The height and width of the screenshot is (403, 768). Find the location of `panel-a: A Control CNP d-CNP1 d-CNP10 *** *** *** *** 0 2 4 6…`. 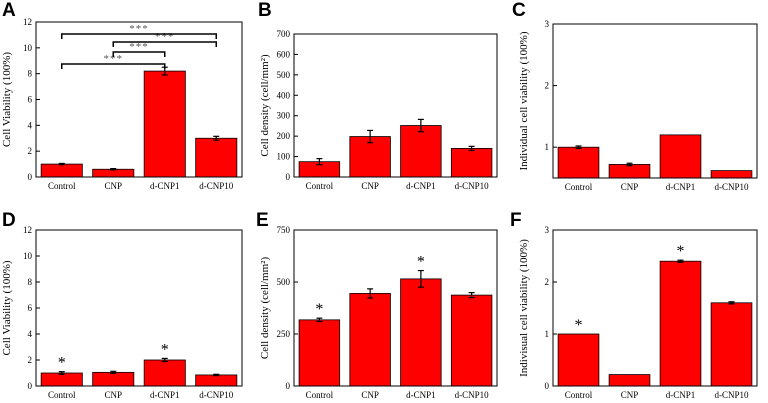

panel-a: A Control CNP d-CNP1 d-CNP10 *** *** *** *** 0 2 4 6… is located at coordinates (122, 95).